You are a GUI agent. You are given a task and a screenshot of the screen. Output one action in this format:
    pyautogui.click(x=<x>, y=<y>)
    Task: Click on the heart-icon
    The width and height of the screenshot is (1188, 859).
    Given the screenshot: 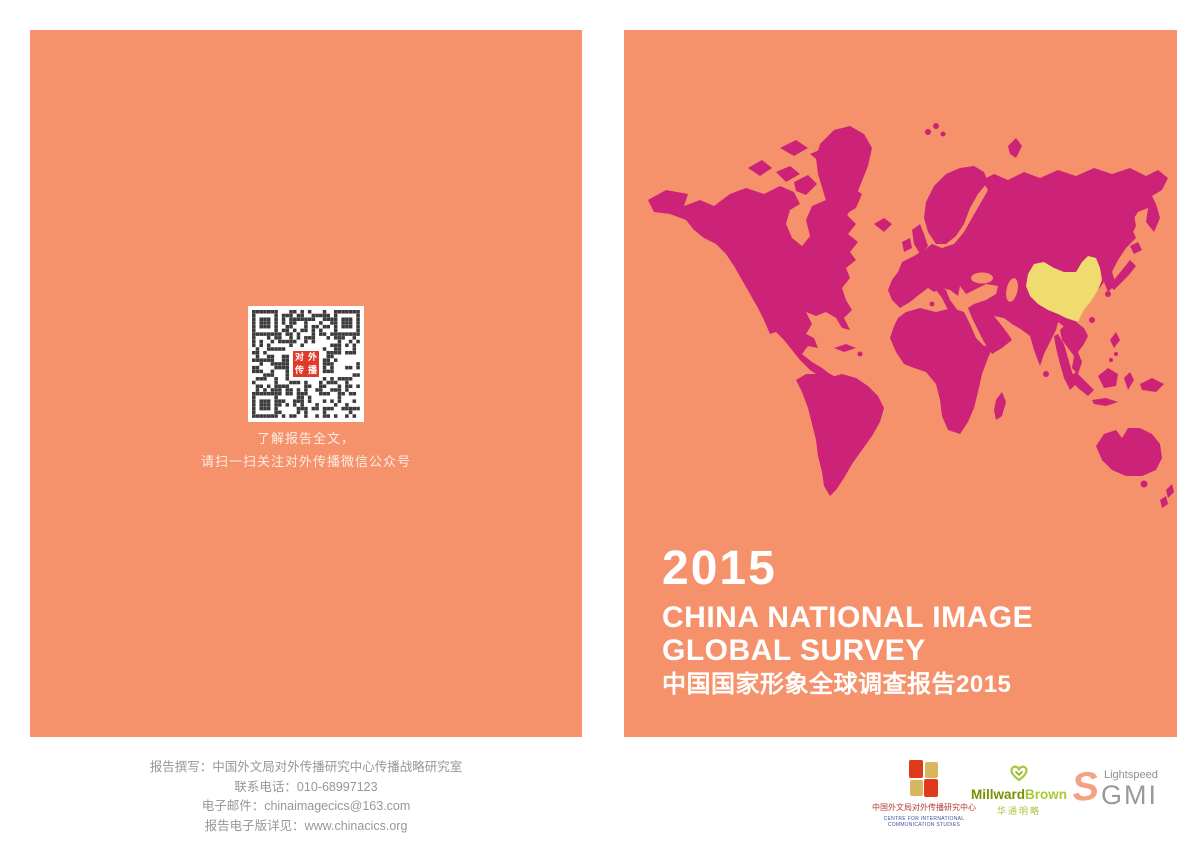 What is the action you would take?
    pyautogui.click(x=1019, y=773)
    